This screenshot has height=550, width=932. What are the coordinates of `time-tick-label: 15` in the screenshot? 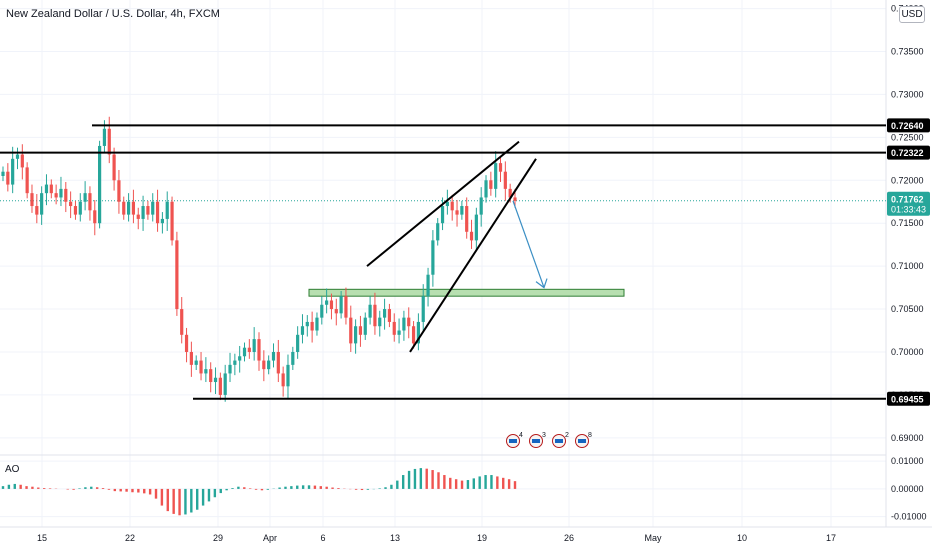 It's located at (42, 538).